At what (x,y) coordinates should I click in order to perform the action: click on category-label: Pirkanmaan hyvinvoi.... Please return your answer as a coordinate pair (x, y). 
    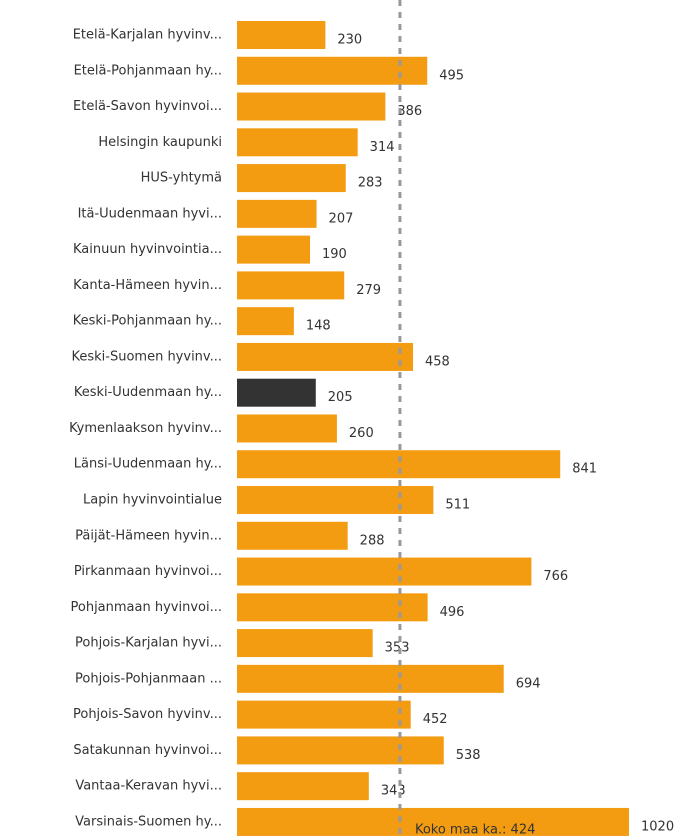
    Looking at the image, I should click on (148, 571).